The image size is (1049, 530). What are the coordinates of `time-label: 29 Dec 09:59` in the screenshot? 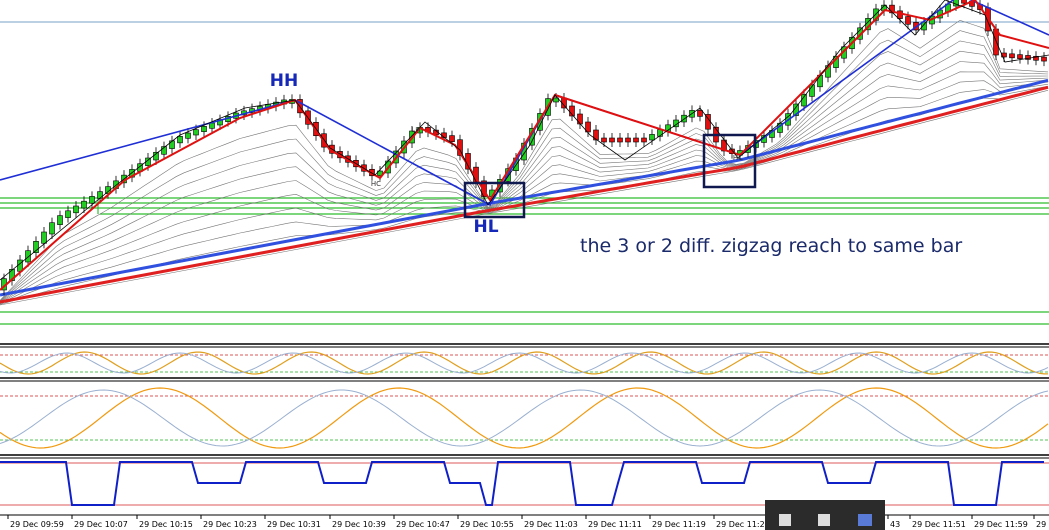 It's located at (37, 524).